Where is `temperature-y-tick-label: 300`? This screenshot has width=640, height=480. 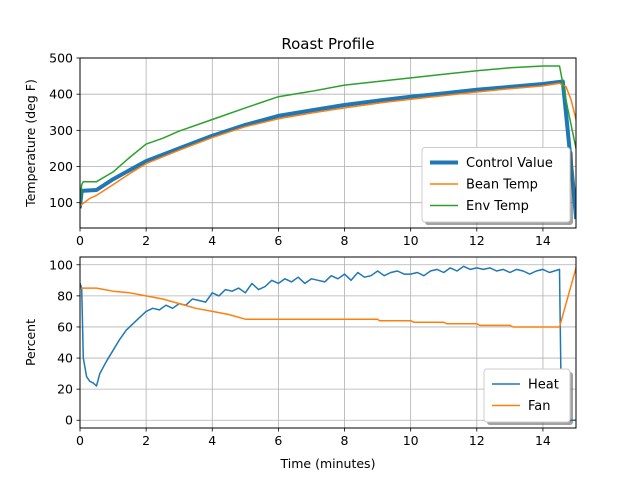
temperature-y-tick-label: 300 is located at coordinates (61, 130).